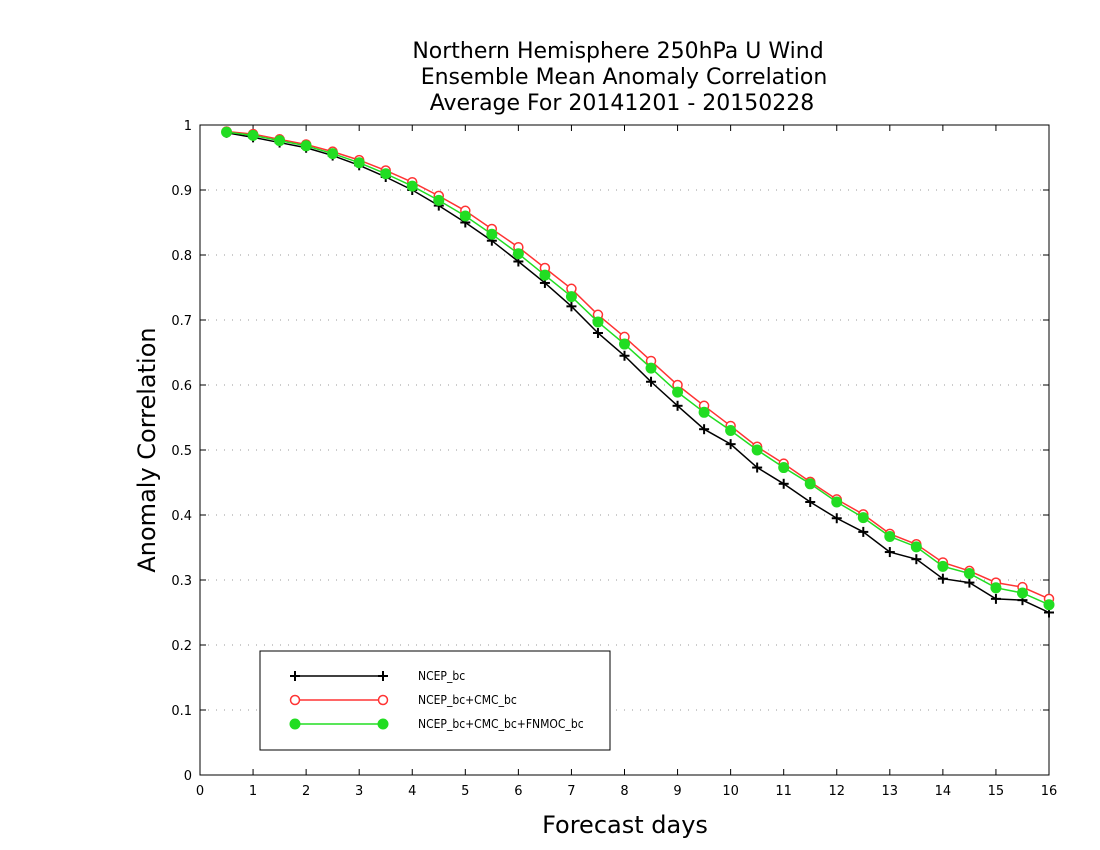  Describe the element at coordinates (181, 386) in the screenshot. I see `y-tick-label: 0.6` at that location.